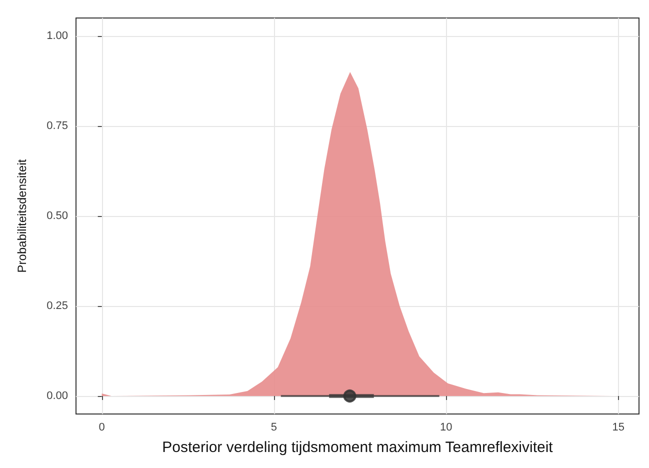  I want to click on y-tick-label: 0.75, so click(57, 126).